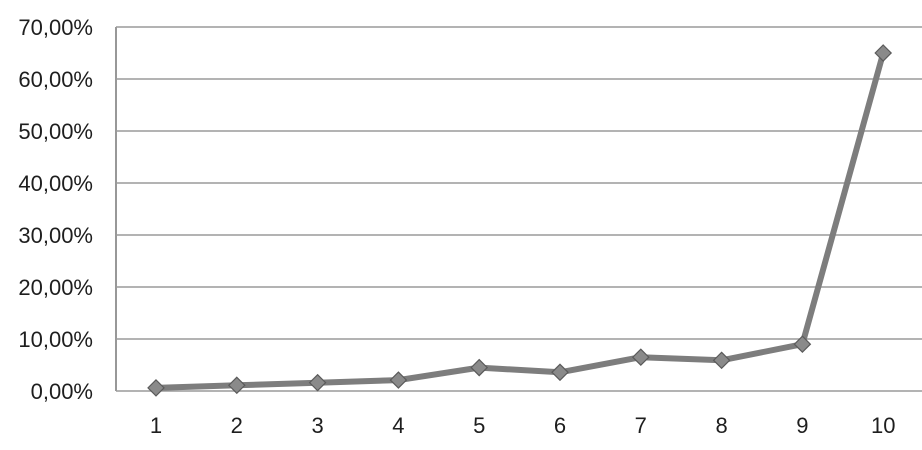 This screenshot has width=922, height=450. Describe the element at coordinates (802, 425) in the screenshot. I see `x-tick-label: 9` at that location.